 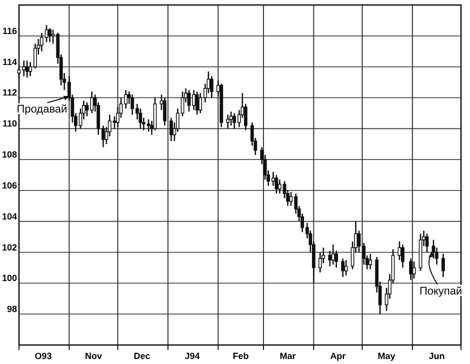 What do you see at coordinates (9, 123) in the screenshot?
I see `y-tick-label: 110` at bounding box center [9, 123].